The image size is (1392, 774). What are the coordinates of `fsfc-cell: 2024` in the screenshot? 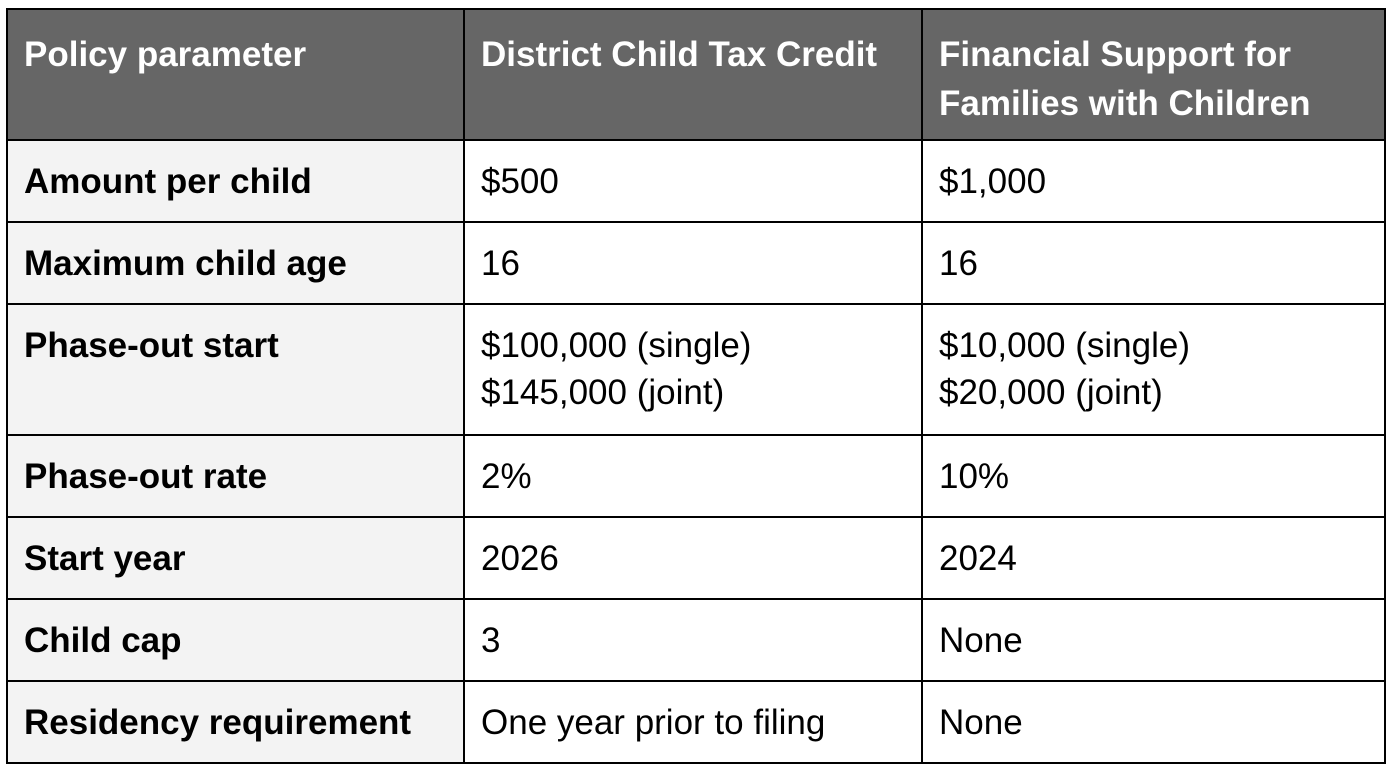 It's located at (1153, 558).